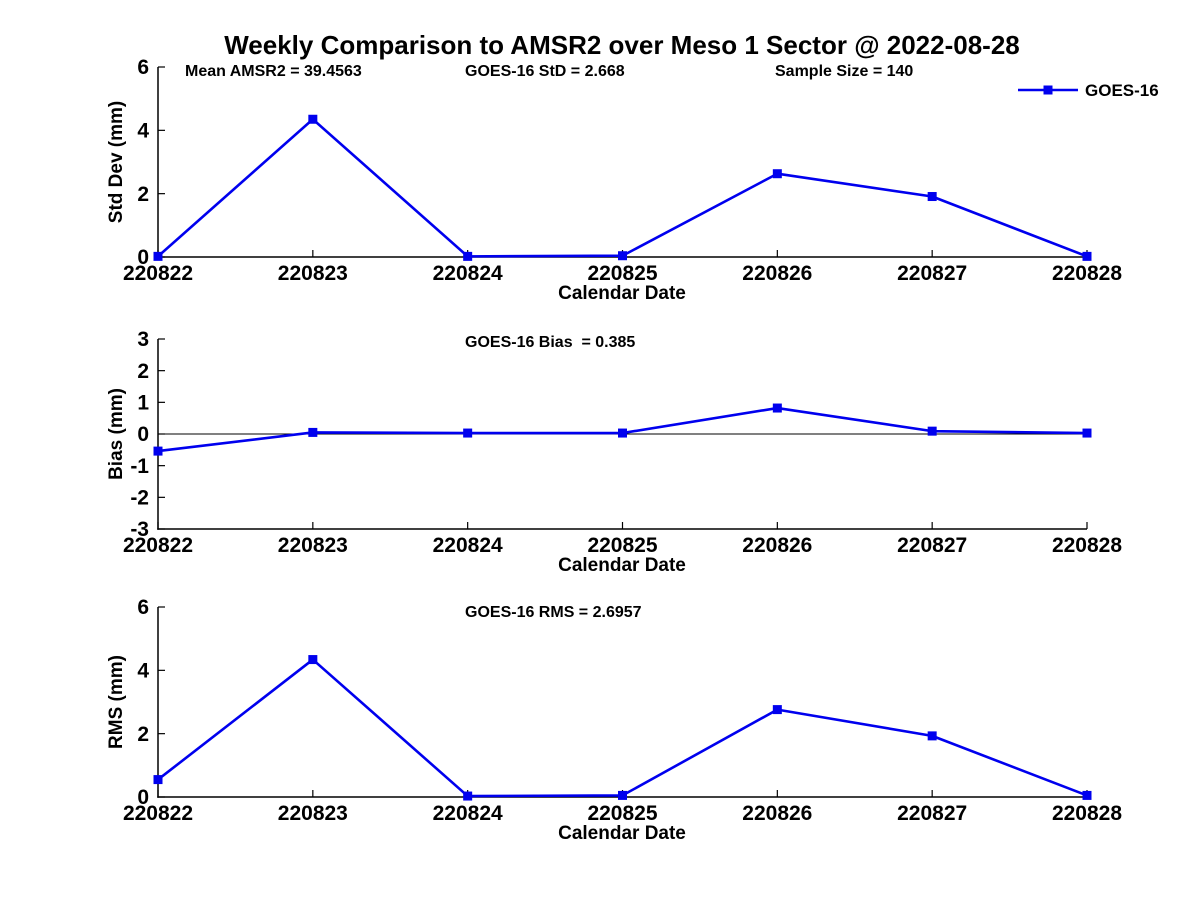 Image resolution: width=1200 pixels, height=900 pixels. I want to click on annotation-goes16-rms: GOES-16 RMS = 2.6957, so click(553, 612).